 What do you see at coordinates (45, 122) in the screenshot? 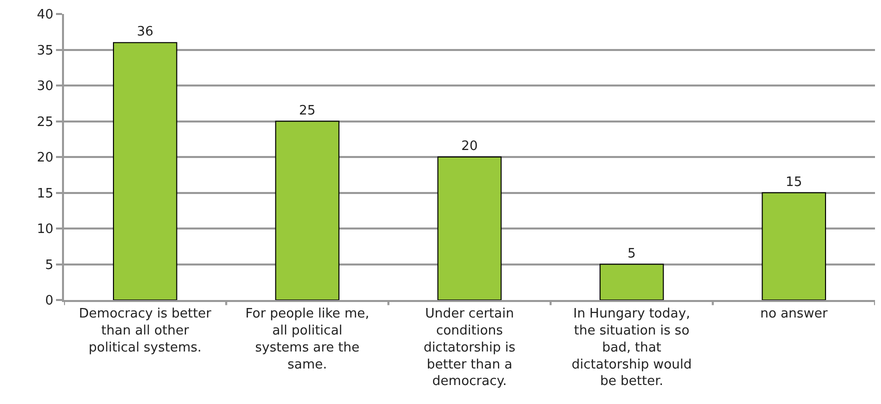
I see `y-tick-label: 25` at bounding box center [45, 122].